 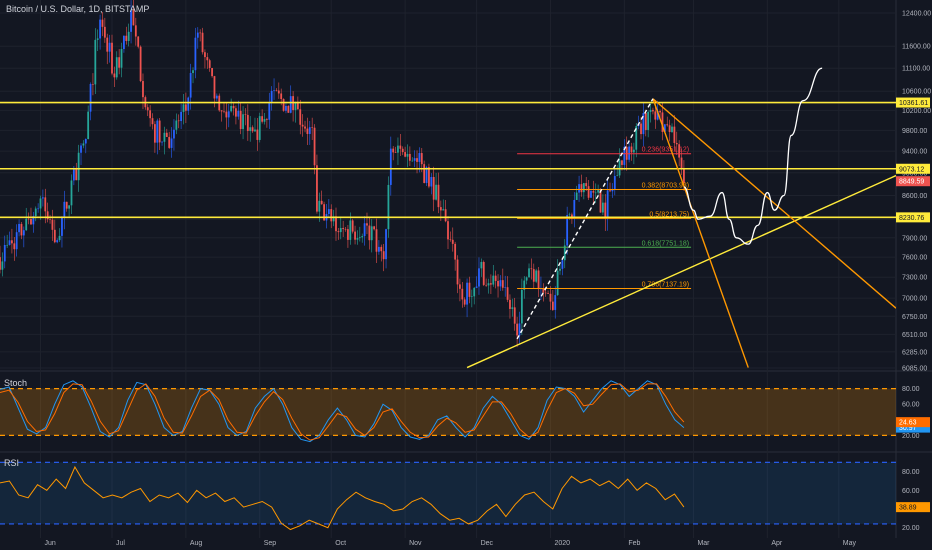 I want to click on rsi-label: RSI, so click(x=12, y=463).